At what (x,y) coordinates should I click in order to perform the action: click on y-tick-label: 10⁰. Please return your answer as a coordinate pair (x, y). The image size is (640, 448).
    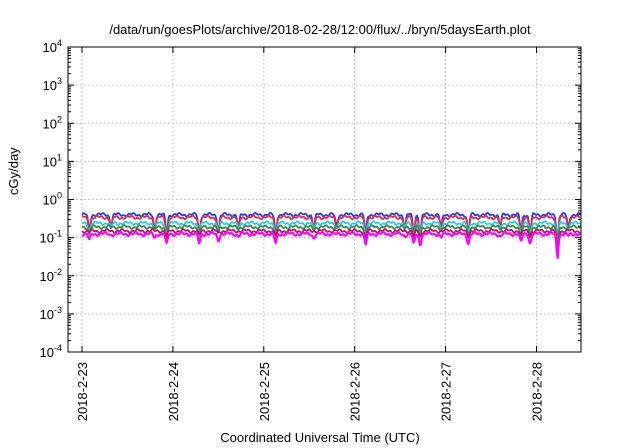
    Looking at the image, I should click on (52, 199).